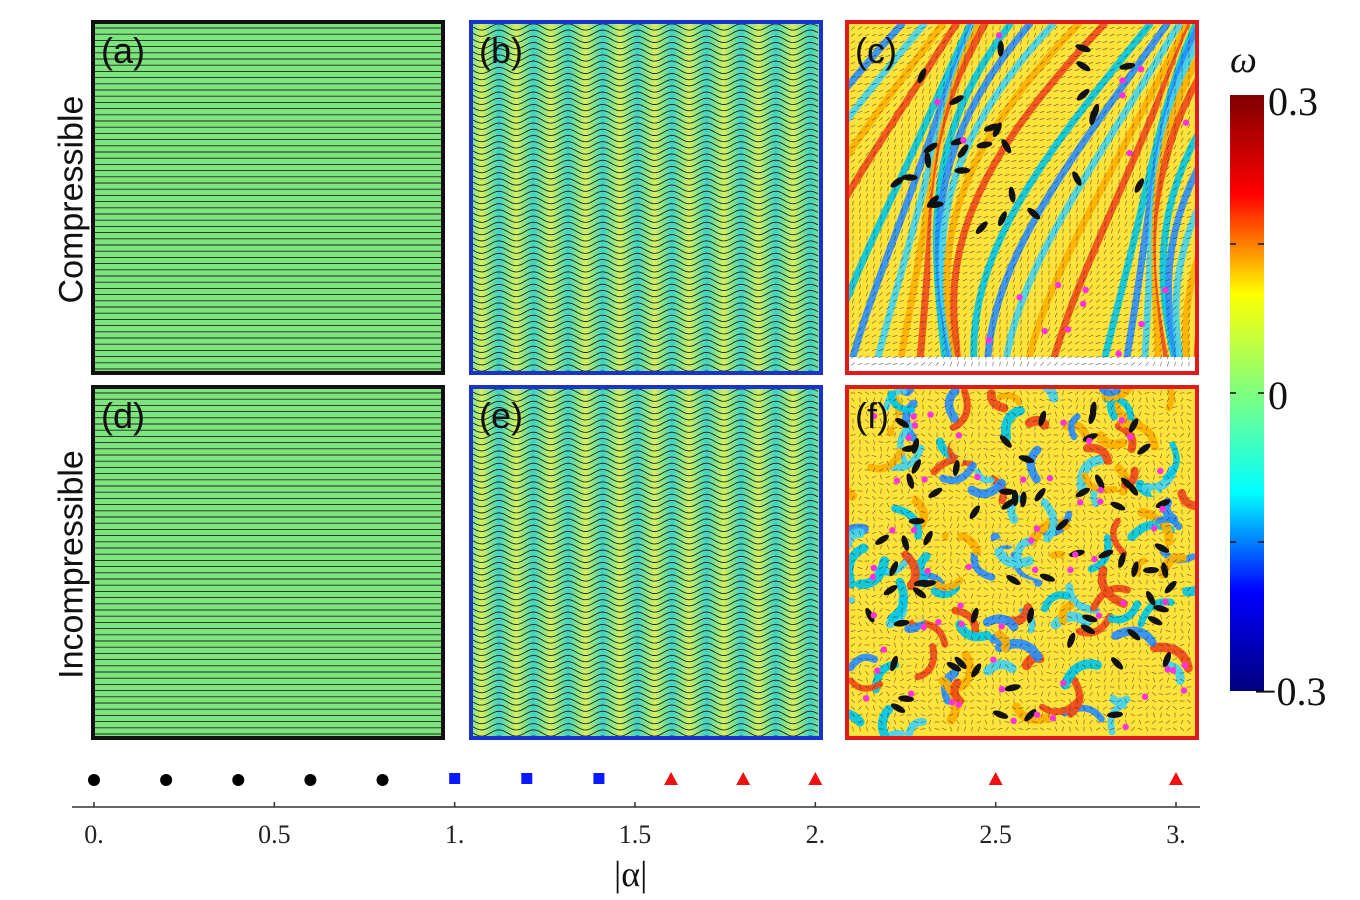  What do you see at coordinates (872, 415) in the screenshot?
I see `panel-label: (f)` at bounding box center [872, 415].